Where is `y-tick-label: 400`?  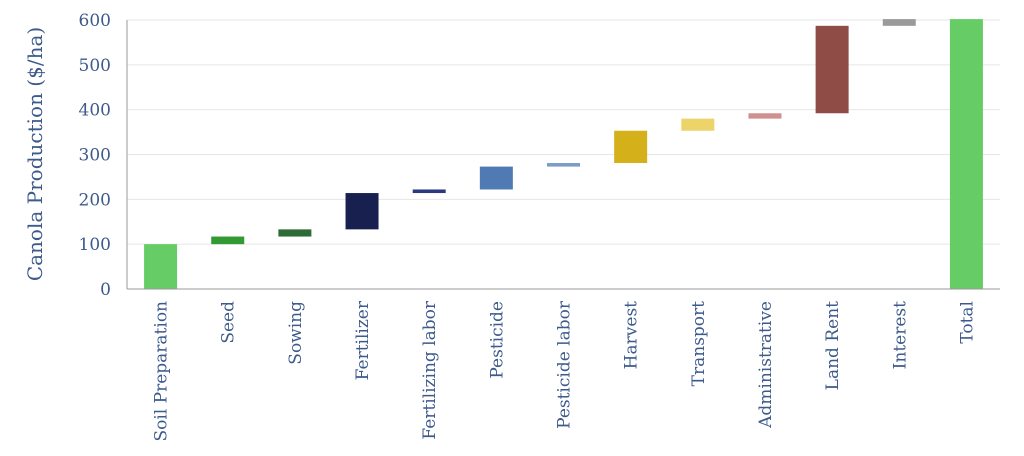
y-tick-label: 400 is located at coordinates (95, 111).